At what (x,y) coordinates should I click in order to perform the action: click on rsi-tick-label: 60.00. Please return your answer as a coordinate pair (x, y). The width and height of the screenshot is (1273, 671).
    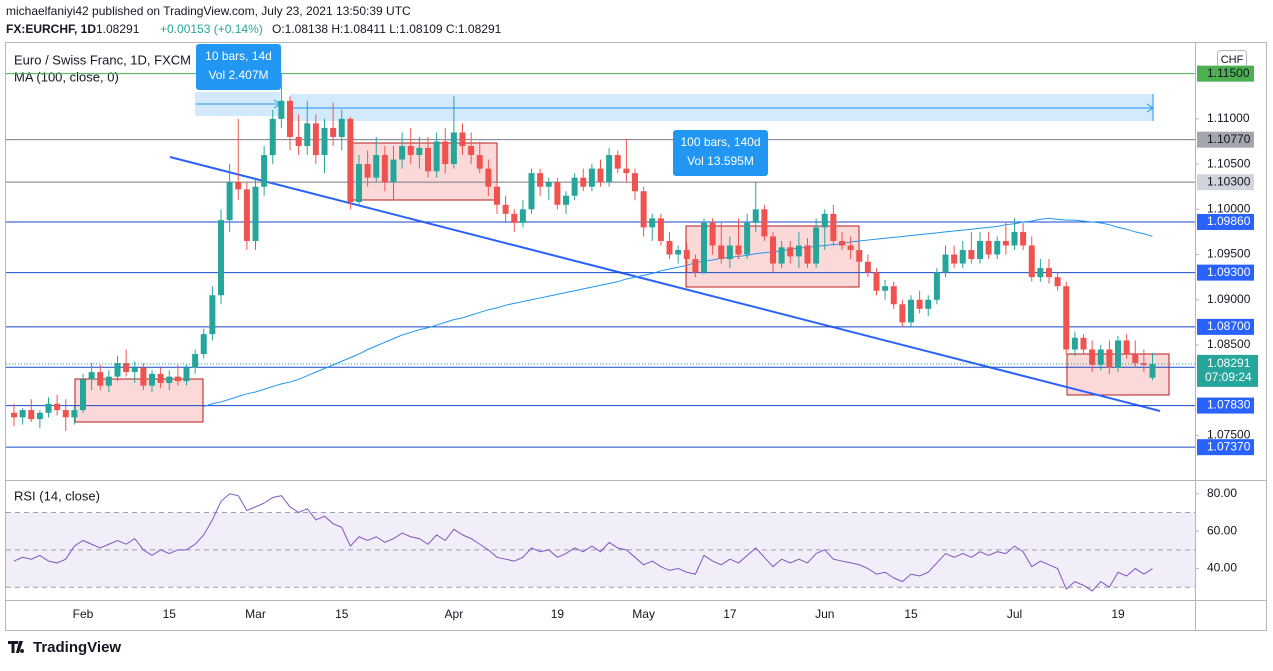
    Looking at the image, I should click on (1222, 530).